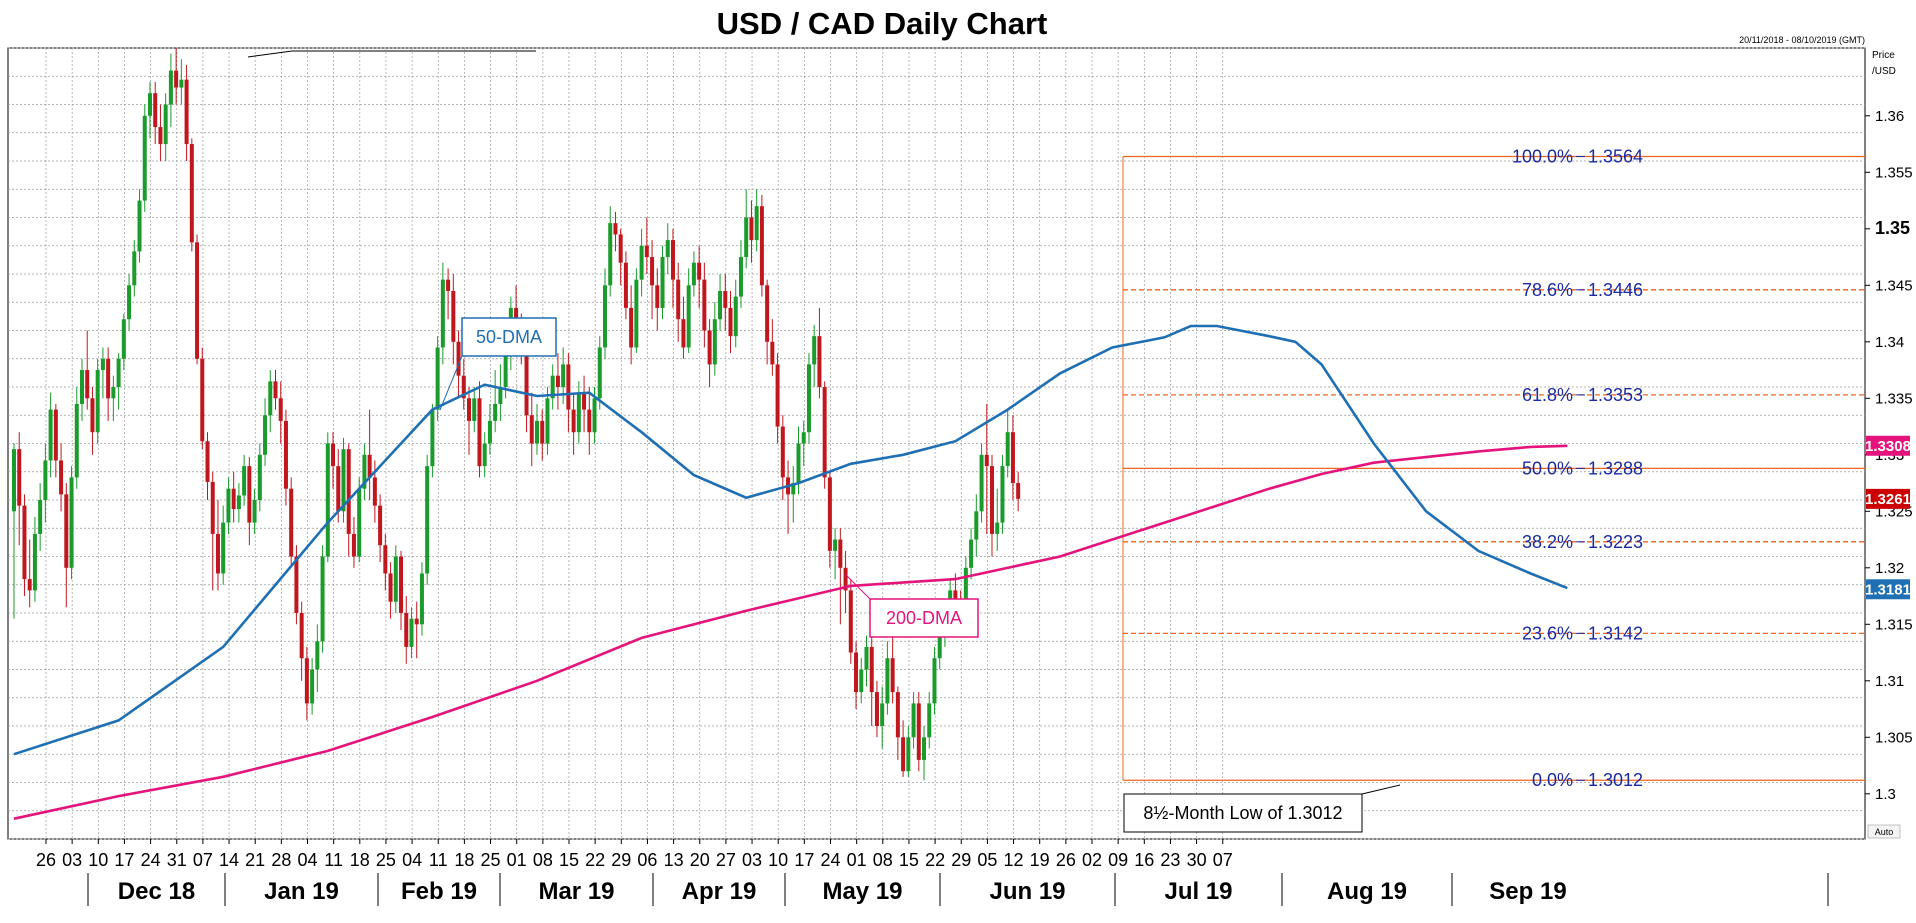 The width and height of the screenshot is (1916, 923). What do you see at coordinates (1040, 860) in the screenshot?
I see `x-day-label: 19` at bounding box center [1040, 860].